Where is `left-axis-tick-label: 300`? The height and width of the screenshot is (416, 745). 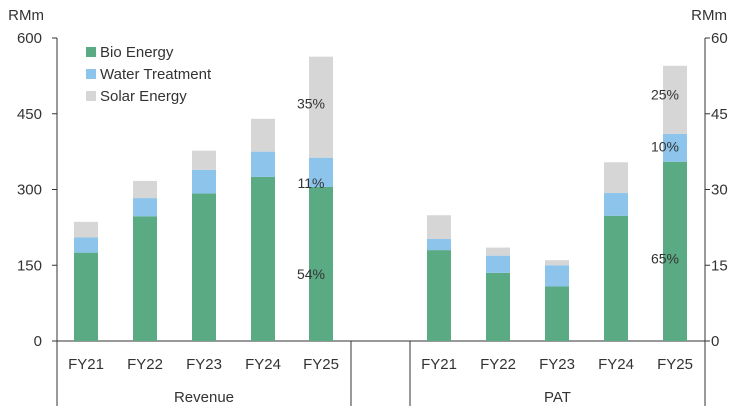
left-axis-tick-label: 300 is located at coordinates (29, 190).